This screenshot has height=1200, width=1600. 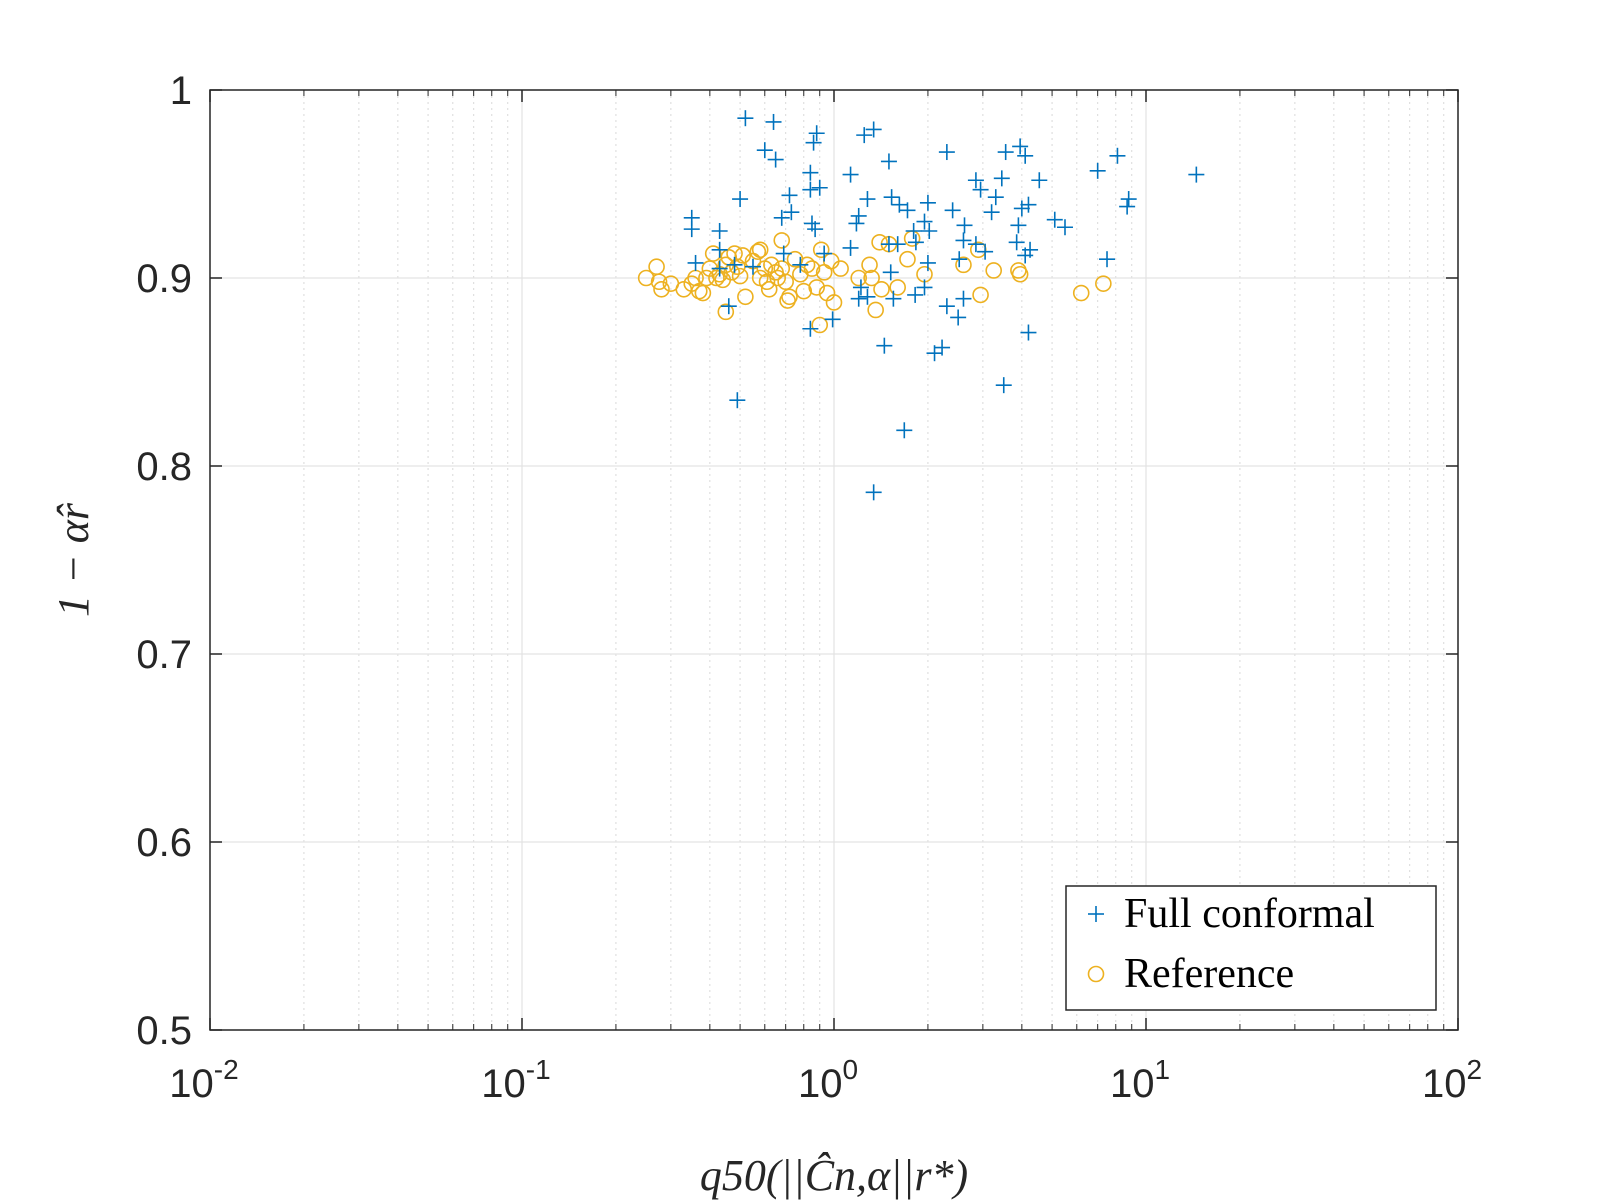 I want to click on legend-circle-marker, so click(x=1096, y=974).